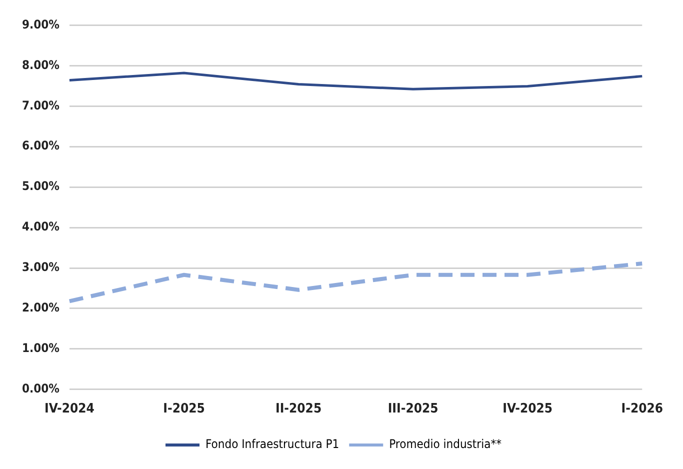 Image resolution: width=683 pixels, height=469 pixels. I want to click on x-tick-label: IV-2025, so click(527, 409).